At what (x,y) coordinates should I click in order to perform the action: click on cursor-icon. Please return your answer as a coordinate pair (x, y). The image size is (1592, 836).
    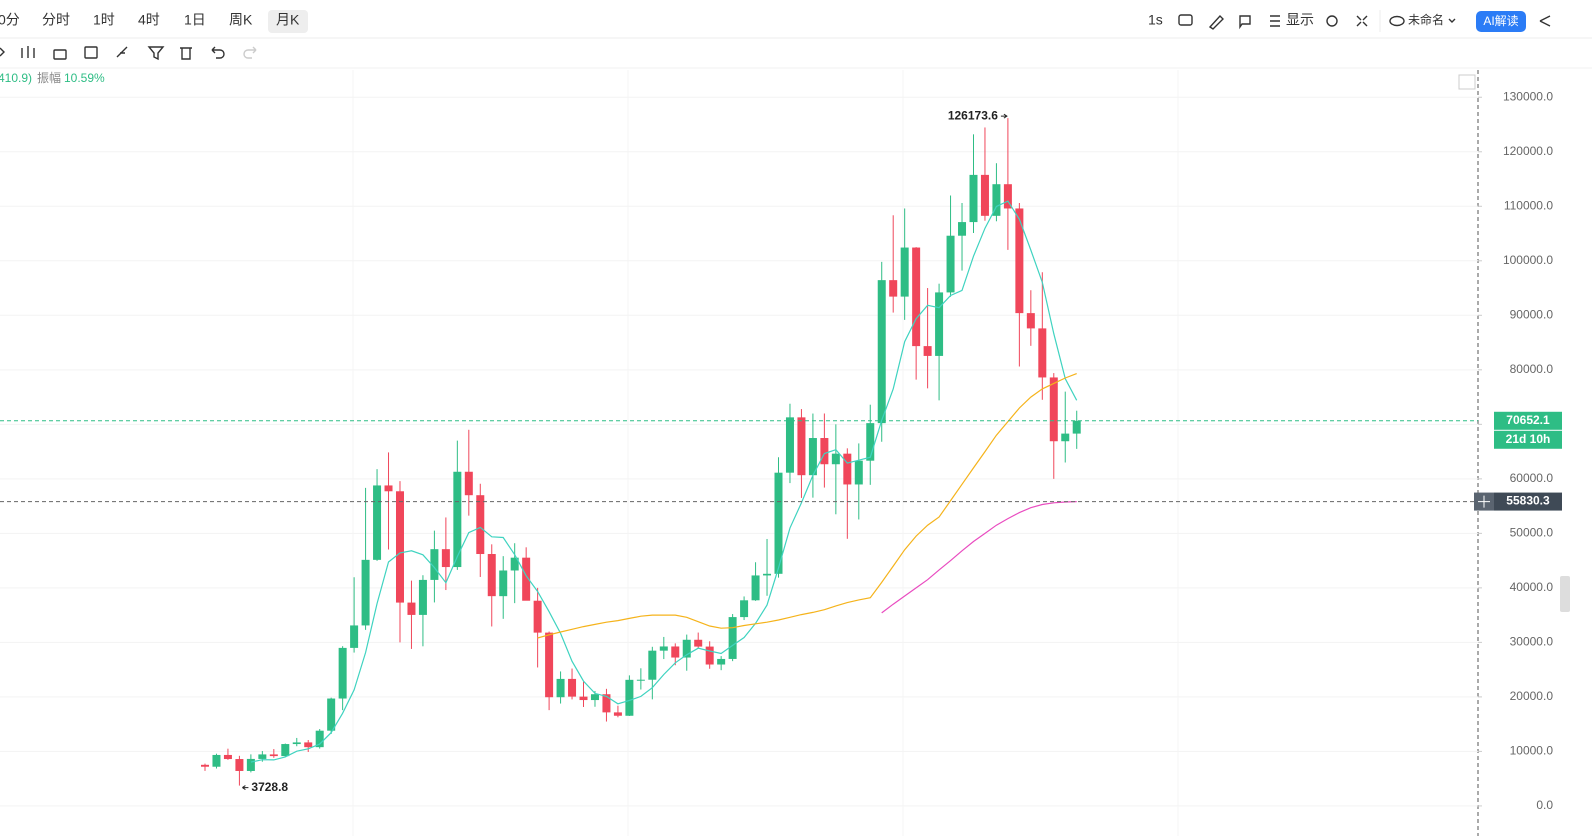
    Looking at the image, I should click on (2, 52).